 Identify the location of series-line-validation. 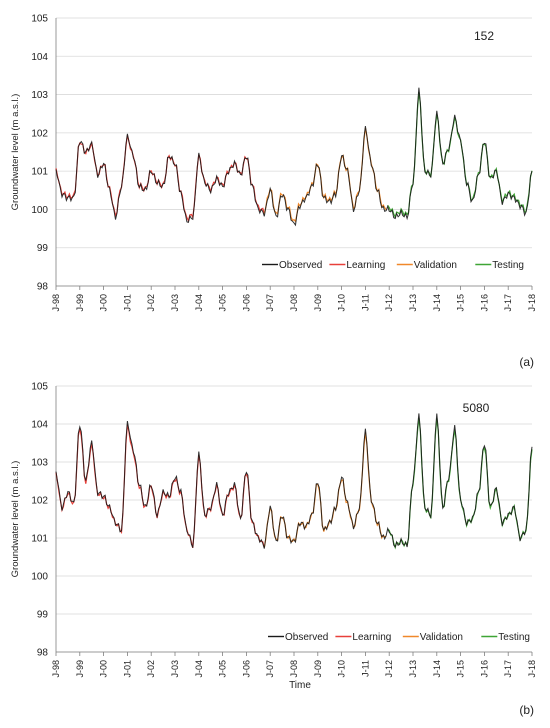
(325, 489).